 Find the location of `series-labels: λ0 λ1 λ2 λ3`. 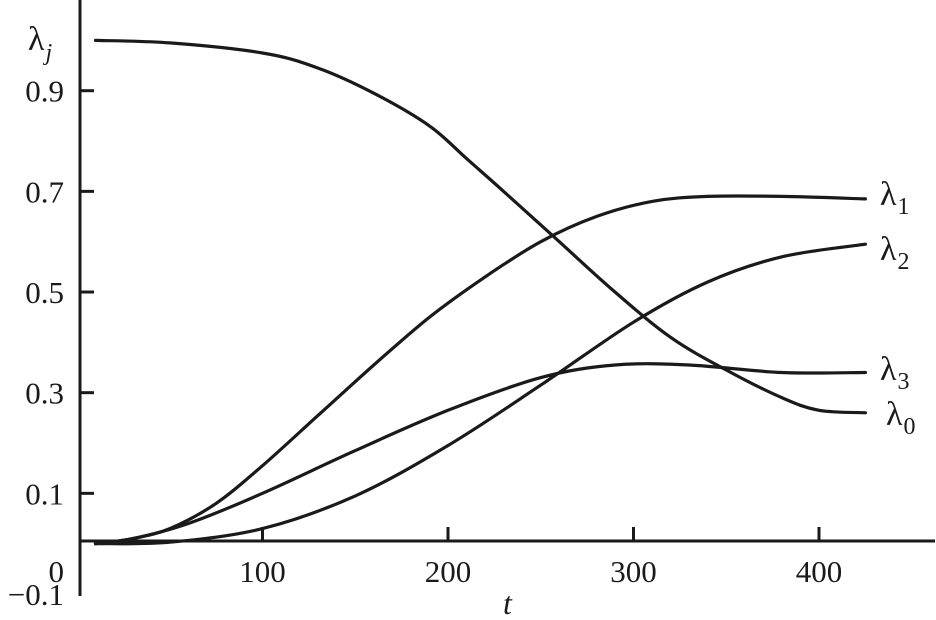

series-labels: λ0 λ1 λ2 λ3 is located at coordinates (898, 308).